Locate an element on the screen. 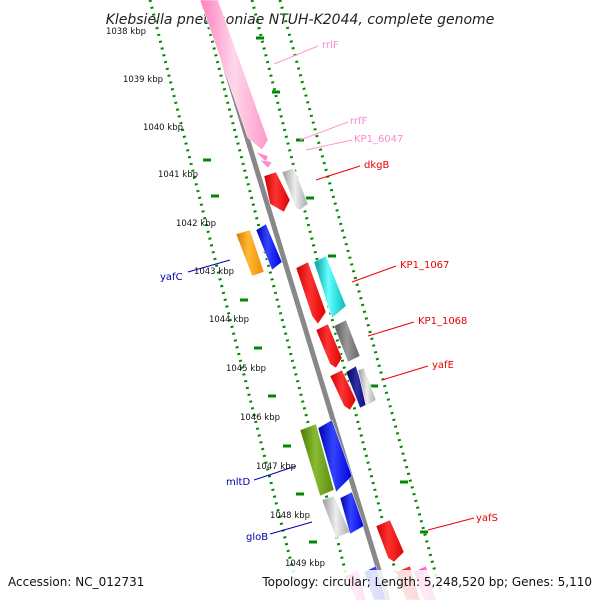 The image size is (600, 600). gene-rrfF is located at coordinates (262, 157).